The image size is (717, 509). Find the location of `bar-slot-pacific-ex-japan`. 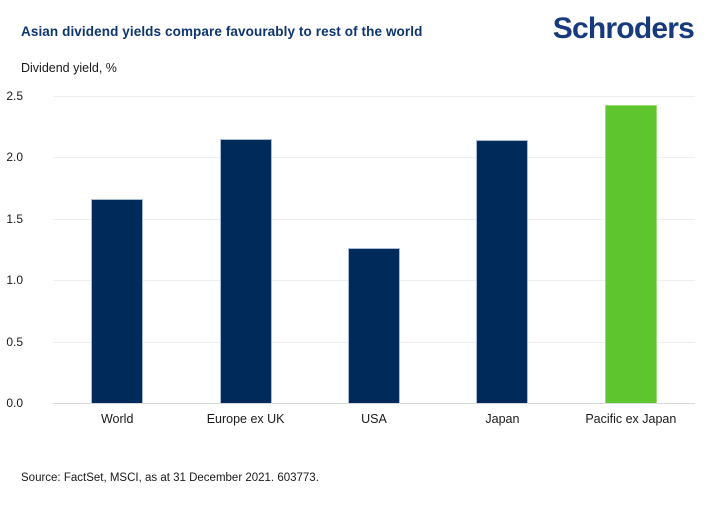

bar-slot-pacific-ex-japan is located at coordinates (631, 249).